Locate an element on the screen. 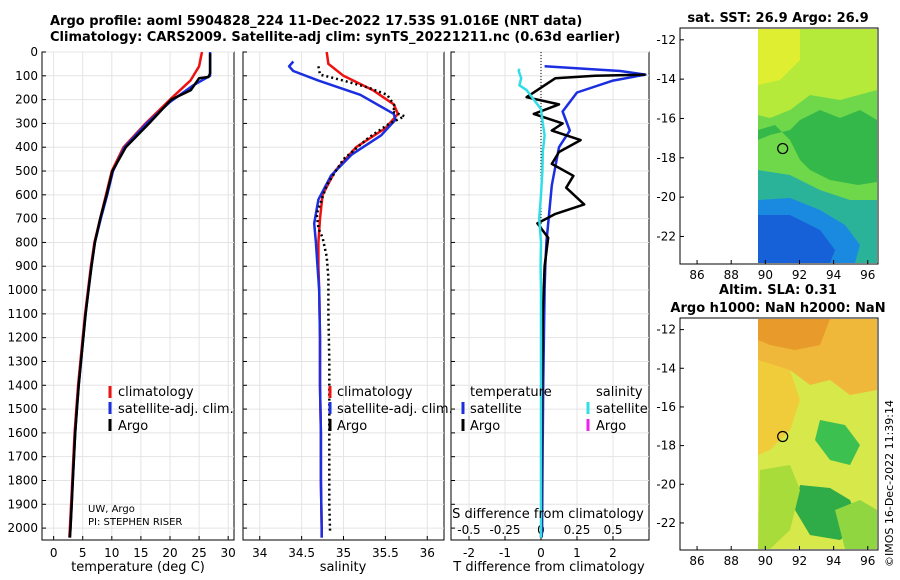 Image resolution: width=900 pixels, height=580 pixels. difference-y-ticks is located at coordinates (453, 290).